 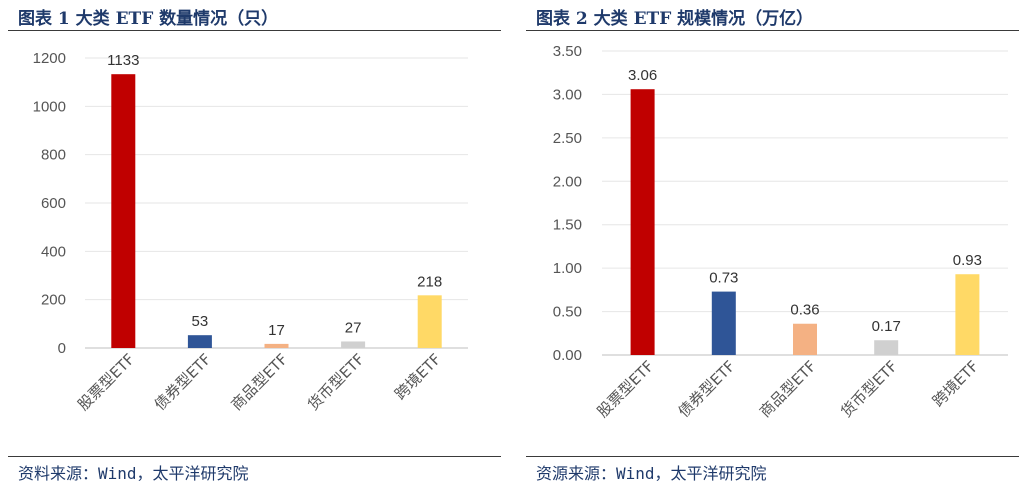 What do you see at coordinates (53, 203) in the screenshot?
I see `y-tick-label: 600` at bounding box center [53, 203].